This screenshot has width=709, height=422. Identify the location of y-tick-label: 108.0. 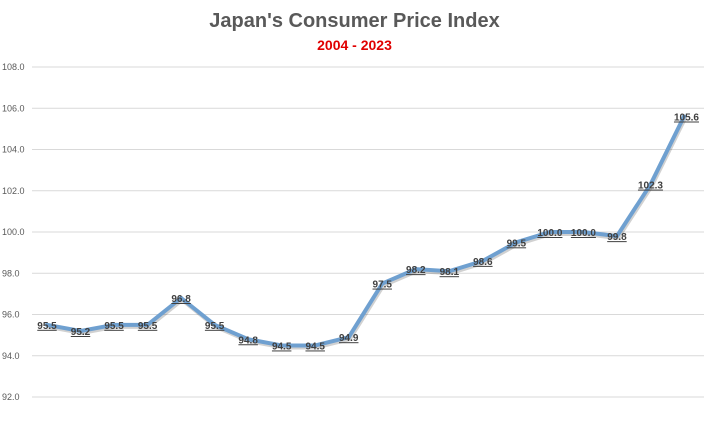
(13, 67).